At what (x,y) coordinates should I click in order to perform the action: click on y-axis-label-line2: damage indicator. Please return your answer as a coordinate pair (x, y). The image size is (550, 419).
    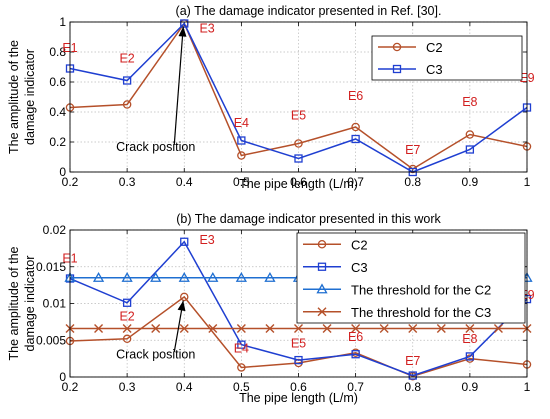
    Looking at the image, I should click on (30, 304).